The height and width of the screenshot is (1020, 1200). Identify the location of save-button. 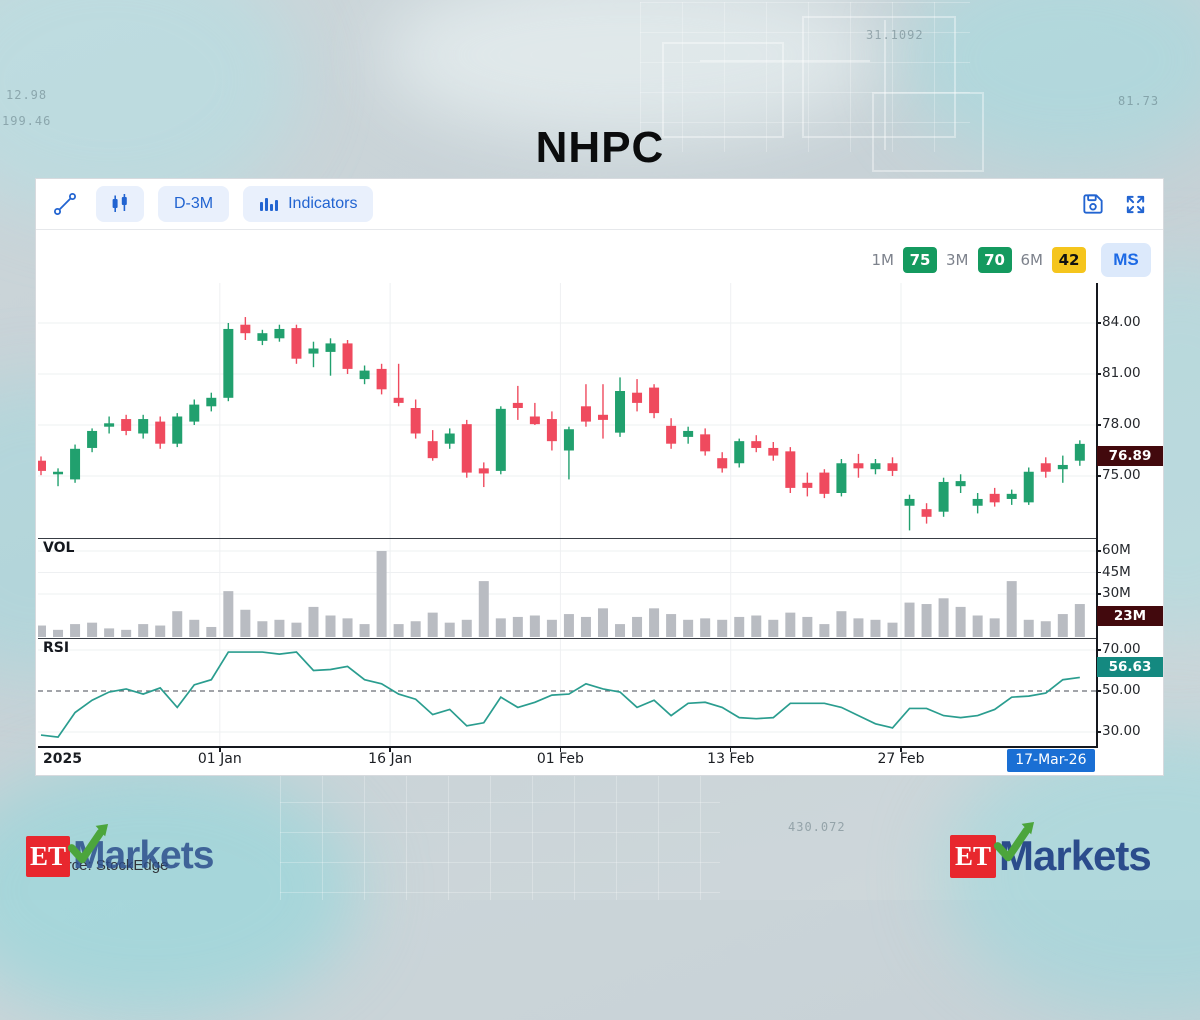
(1093, 204).